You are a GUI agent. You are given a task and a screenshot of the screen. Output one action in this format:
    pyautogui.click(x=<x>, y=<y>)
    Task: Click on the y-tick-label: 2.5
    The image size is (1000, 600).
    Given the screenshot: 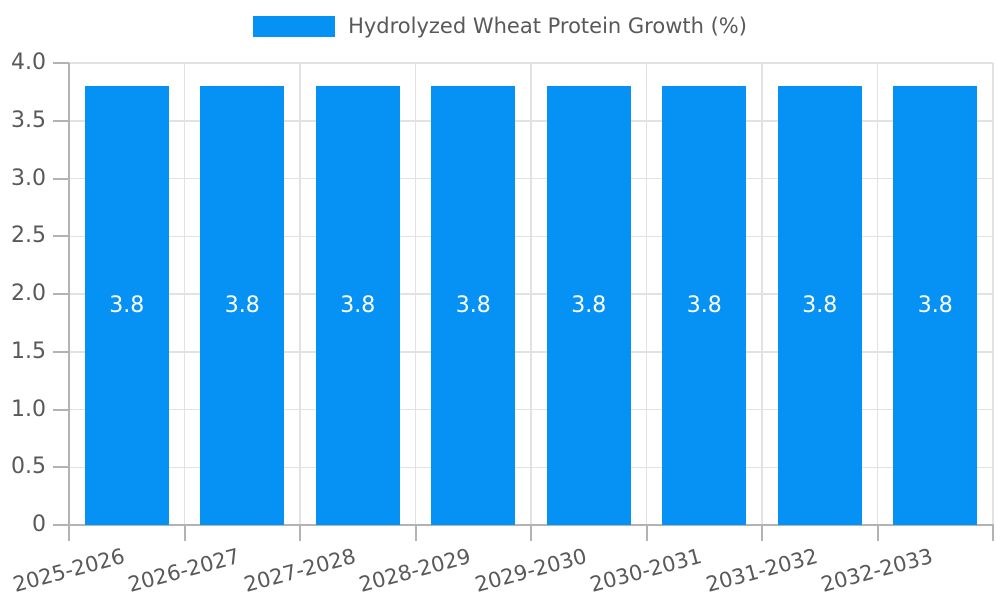 What is the action you would take?
    pyautogui.click(x=28, y=236)
    